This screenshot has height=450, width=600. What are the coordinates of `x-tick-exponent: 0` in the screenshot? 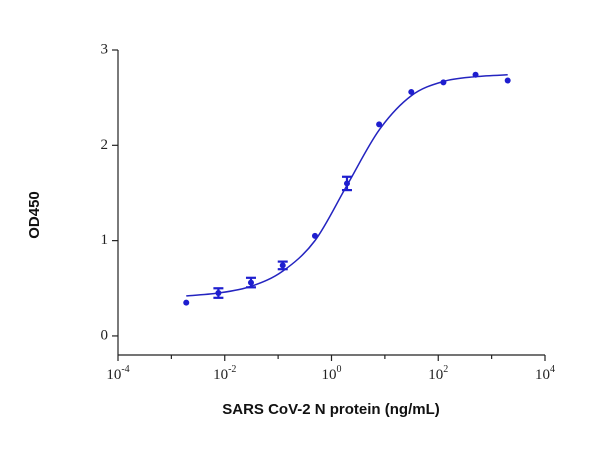 It's located at (339, 369).